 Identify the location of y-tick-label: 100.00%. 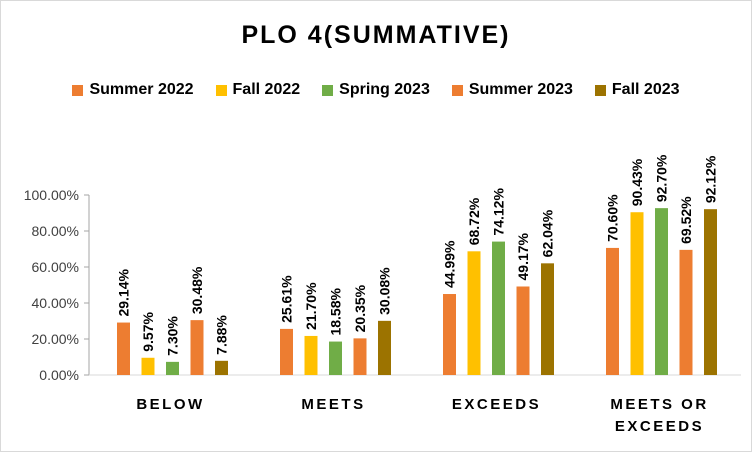
(51, 195).